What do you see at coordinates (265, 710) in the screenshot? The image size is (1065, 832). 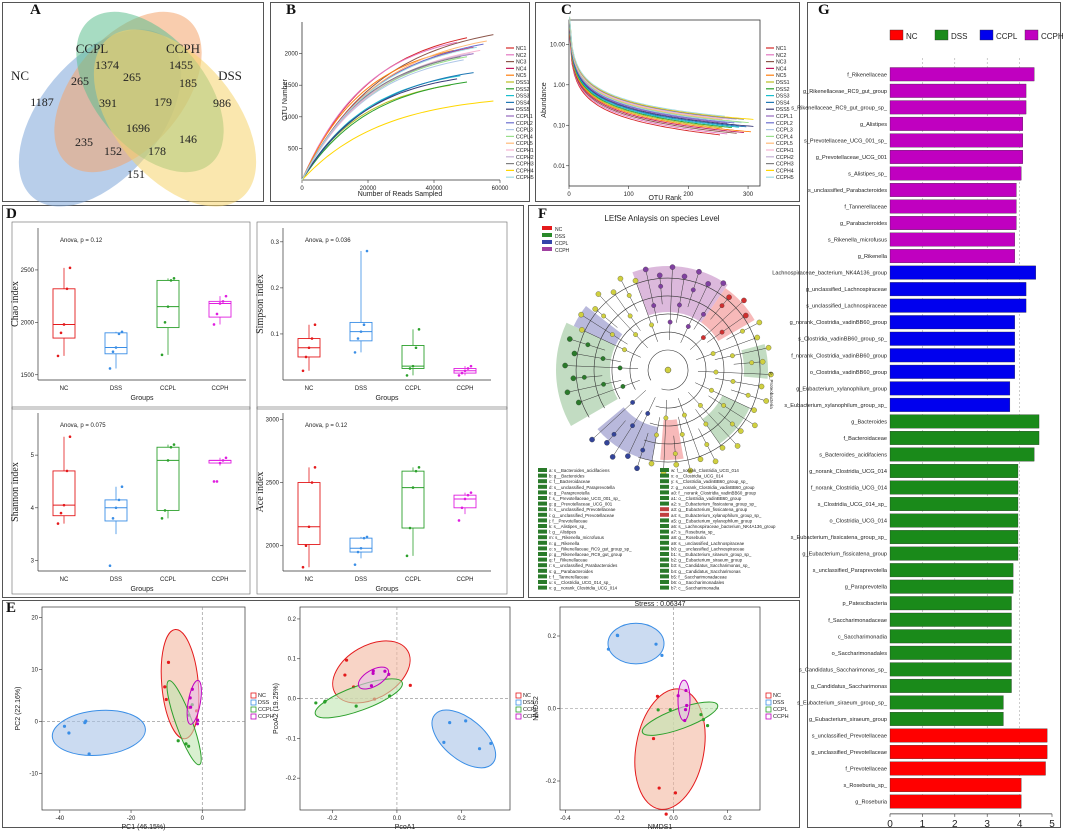 I see `legend-label: CCPL` at bounding box center [265, 710].